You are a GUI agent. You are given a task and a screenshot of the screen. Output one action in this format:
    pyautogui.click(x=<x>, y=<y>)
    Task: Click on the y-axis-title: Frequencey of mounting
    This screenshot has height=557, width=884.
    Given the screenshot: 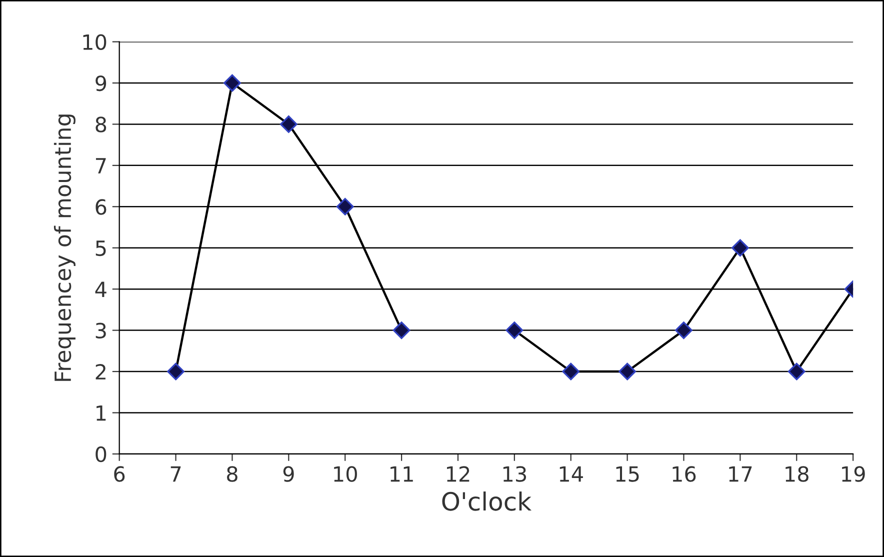 What is the action you would take?
    pyautogui.click(x=65, y=247)
    